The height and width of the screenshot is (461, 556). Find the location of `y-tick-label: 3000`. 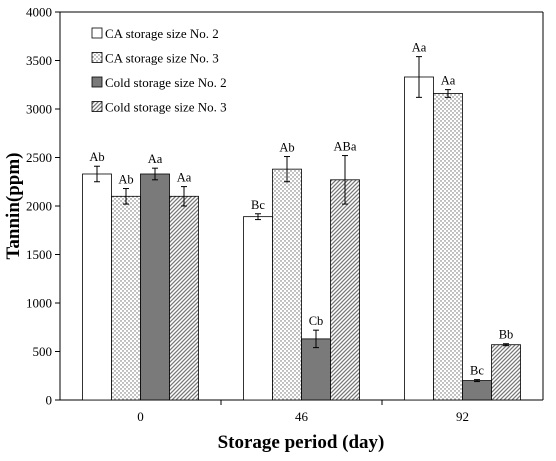

y-tick-label: 3000 is located at coordinates (39, 109).